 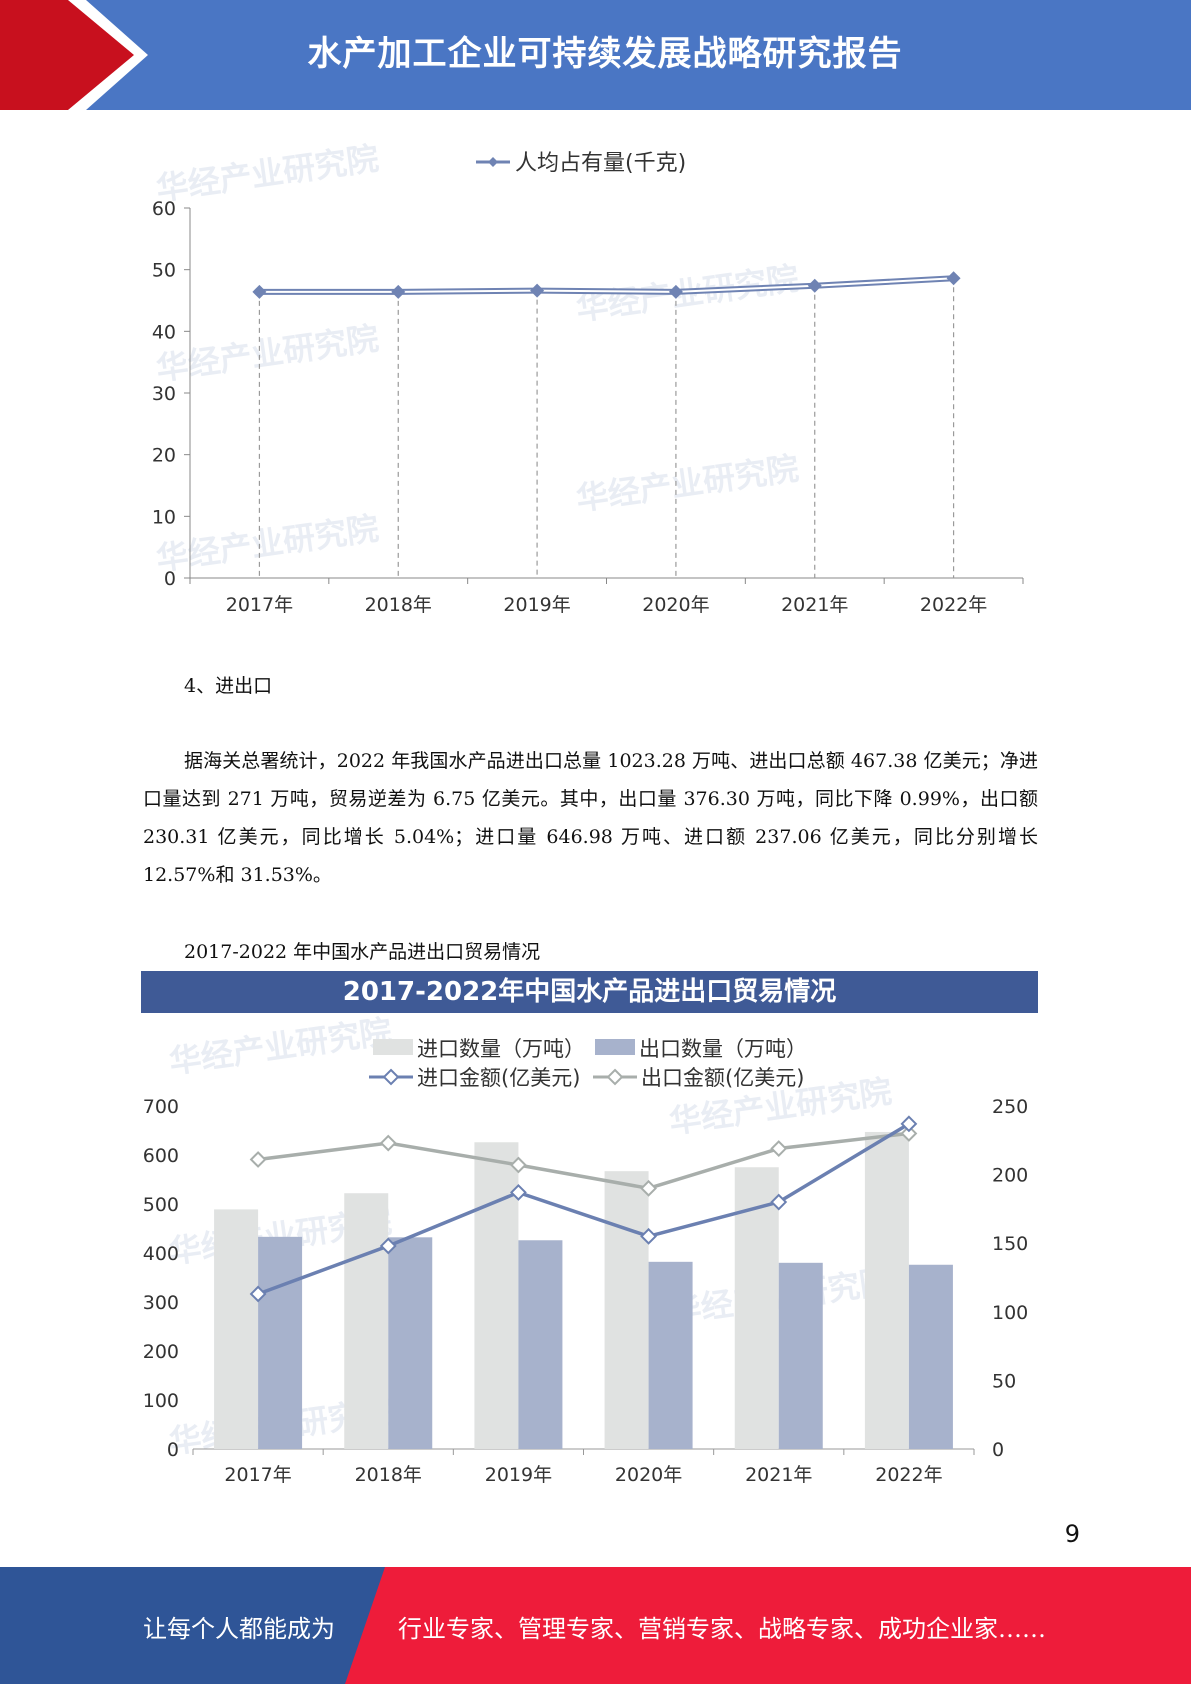 What do you see at coordinates (722, 1078) in the screenshot?
I see `legend-label: 出口金额(亿美元)` at bounding box center [722, 1078].